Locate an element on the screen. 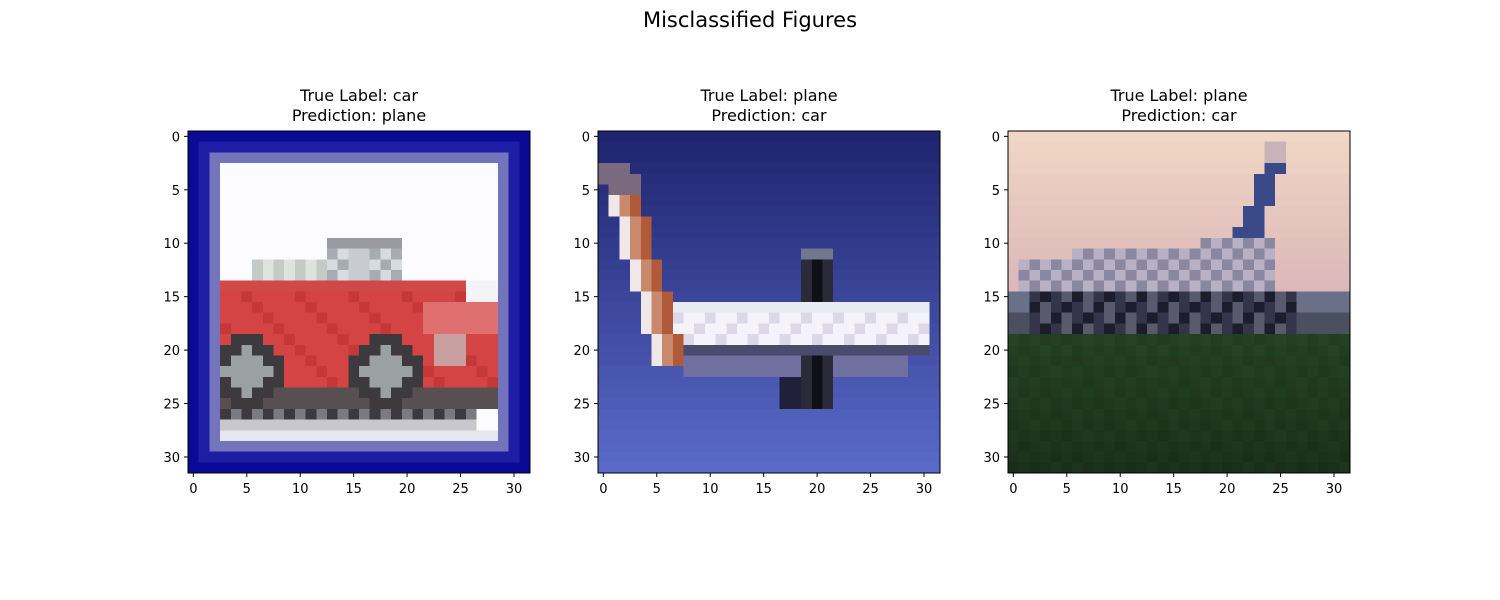  prediction-line: Prediction: plane is located at coordinates (359, 115).